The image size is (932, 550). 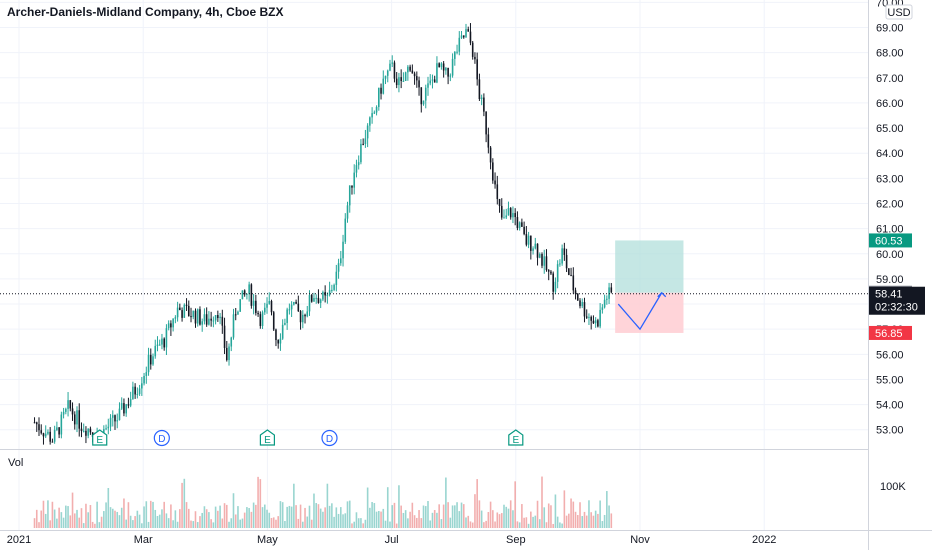 What do you see at coordinates (516, 540) in the screenshot?
I see `x-tick-label: Sep` at bounding box center [516, 540].